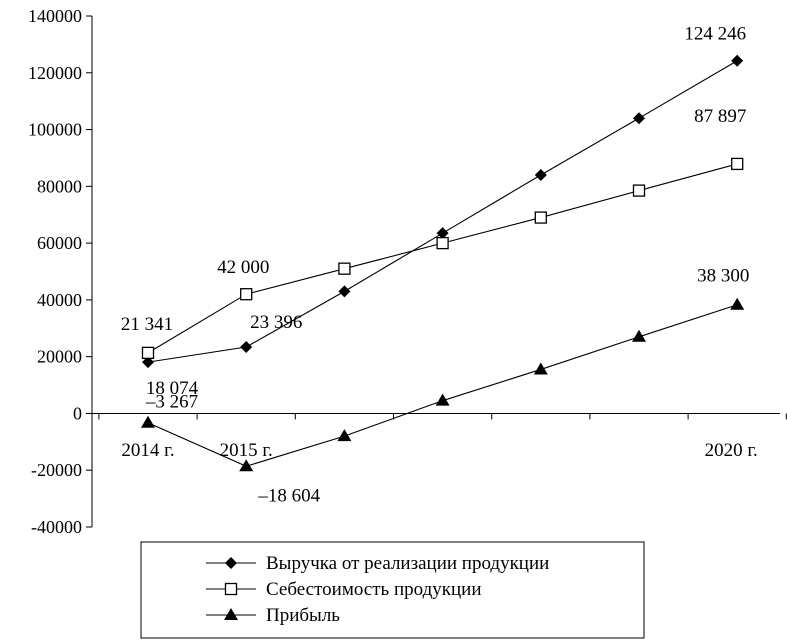 This screenshot has width=787, height=643. What do you see at coordinates (147, 324) in the screenshot?
I see `data-label: 21 341` at bounding box center [147, 324].